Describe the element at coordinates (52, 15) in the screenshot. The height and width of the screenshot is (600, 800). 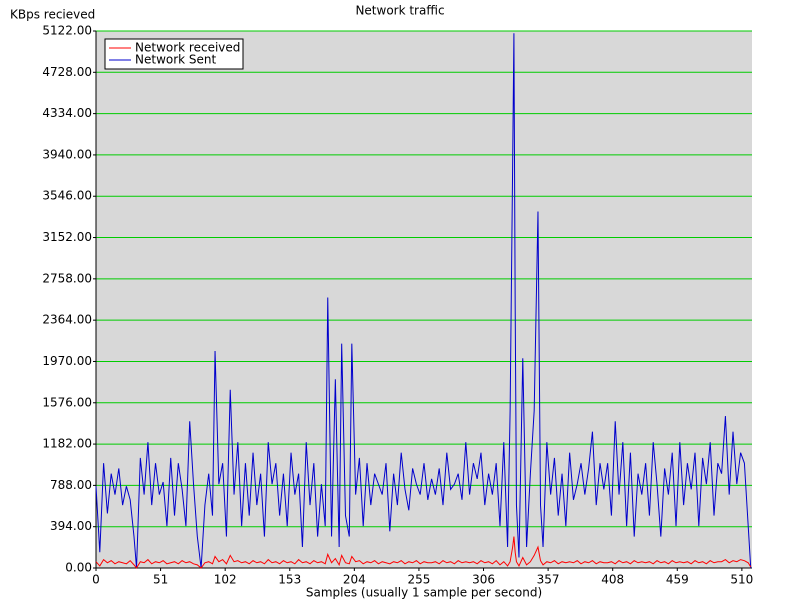
I see `y-axis-label: KBps recieved` at that location.